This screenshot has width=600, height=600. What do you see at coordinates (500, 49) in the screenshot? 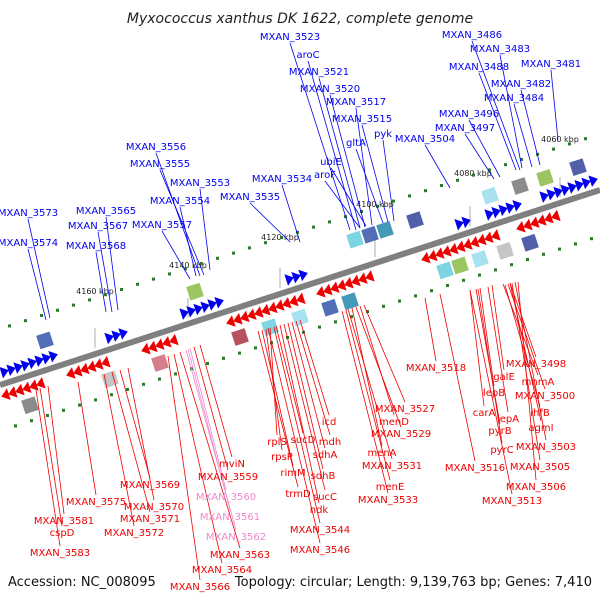
I see `forward-gene-label: MXAN_3483` at bounding box center [500, 49].